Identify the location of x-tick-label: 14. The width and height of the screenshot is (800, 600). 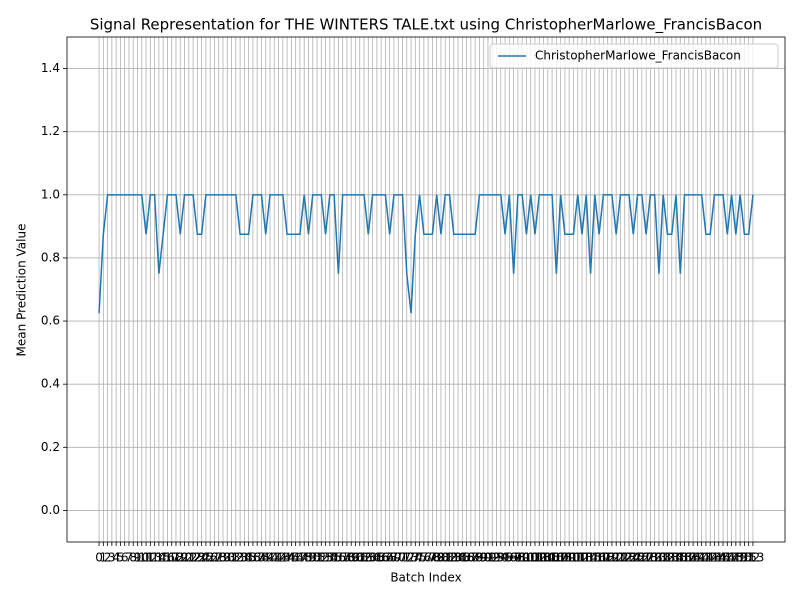
(158, 558).